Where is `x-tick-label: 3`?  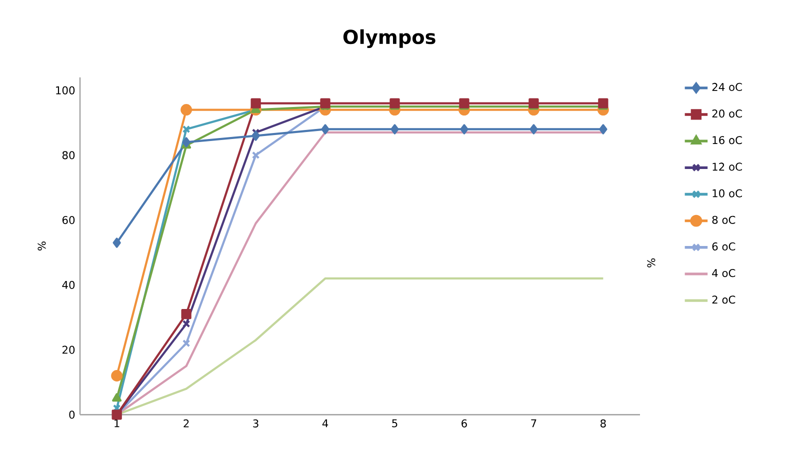
x-tick-label: 3 is located at coordinates (255, 424).